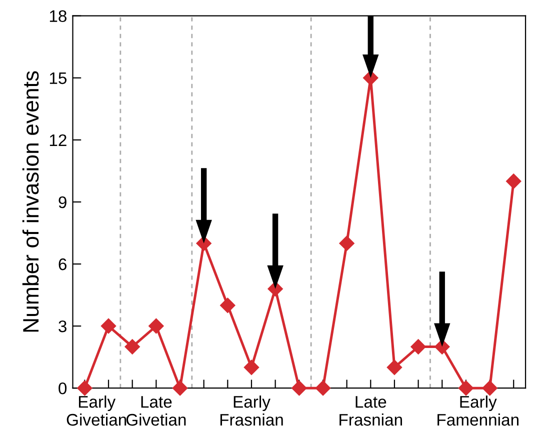 This screenshot has width=539, height=440. Describe the element at coordinates (478, 411) in the screenshot. I see `text: Early Famennian` at that location.